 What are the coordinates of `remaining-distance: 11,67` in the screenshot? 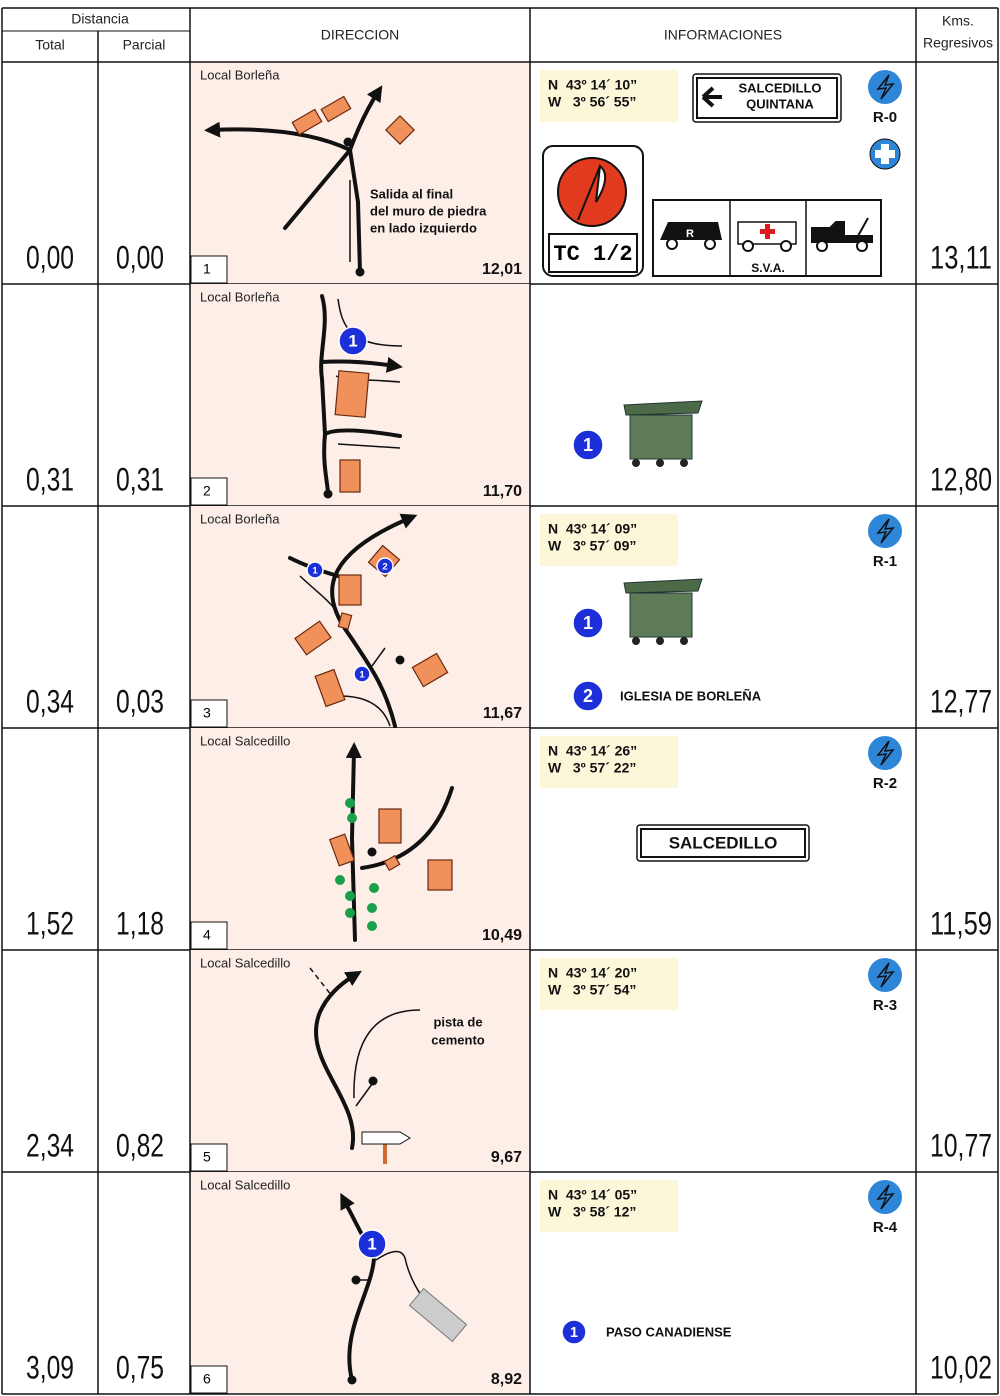 It's located at (502, 713).